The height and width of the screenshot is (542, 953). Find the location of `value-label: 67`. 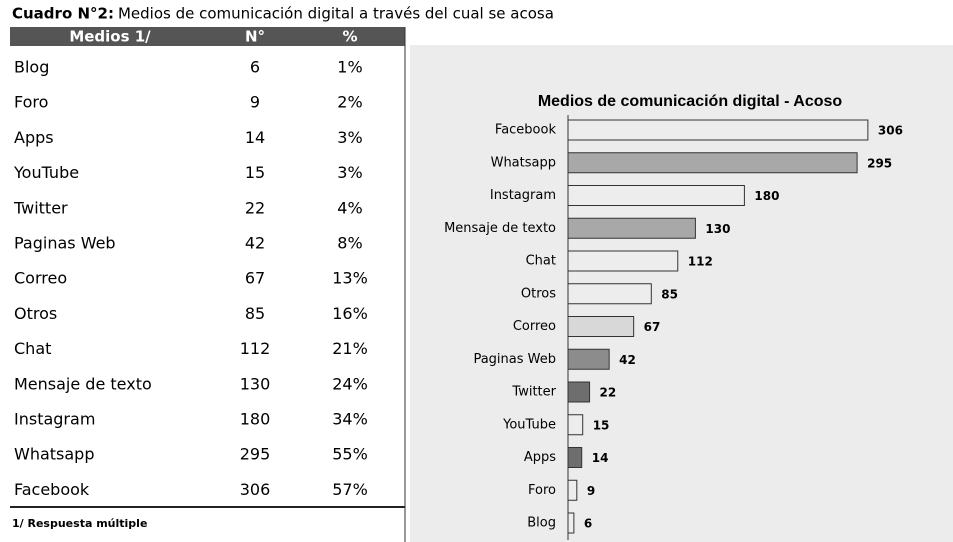

value-label: 67 is located at coordinates (652, 327).